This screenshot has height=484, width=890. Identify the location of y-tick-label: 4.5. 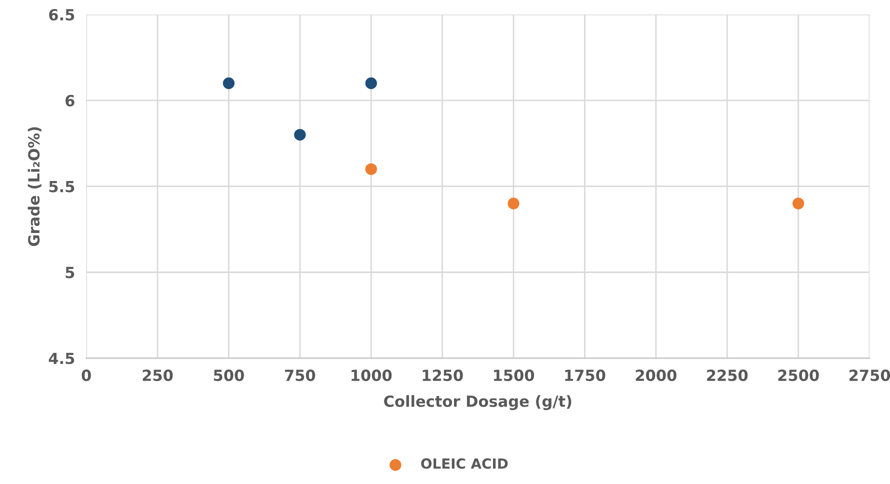
(61, 358).